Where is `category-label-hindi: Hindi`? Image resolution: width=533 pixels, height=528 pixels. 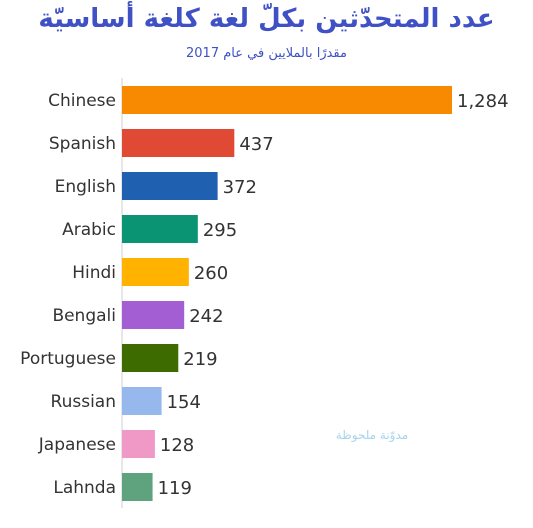 category-label-hindi: Hindi is located at coordinates (94, 273).